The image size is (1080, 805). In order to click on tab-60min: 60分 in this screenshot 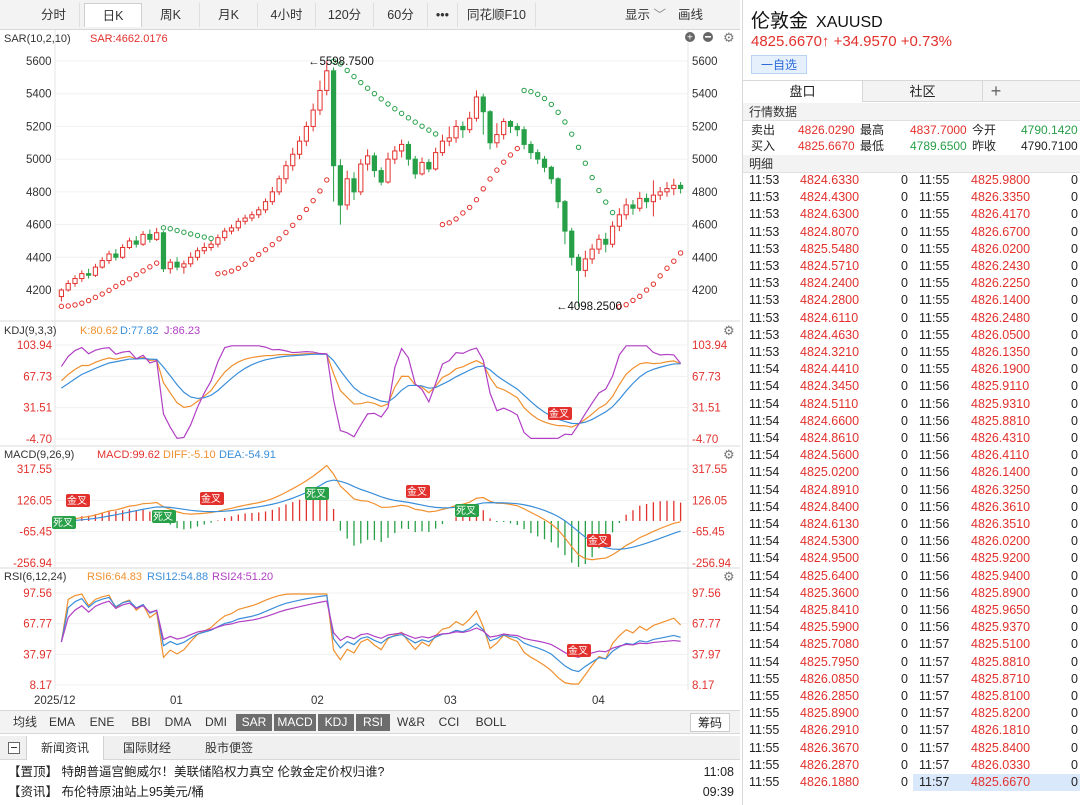, I will do `click(401, 15)`.